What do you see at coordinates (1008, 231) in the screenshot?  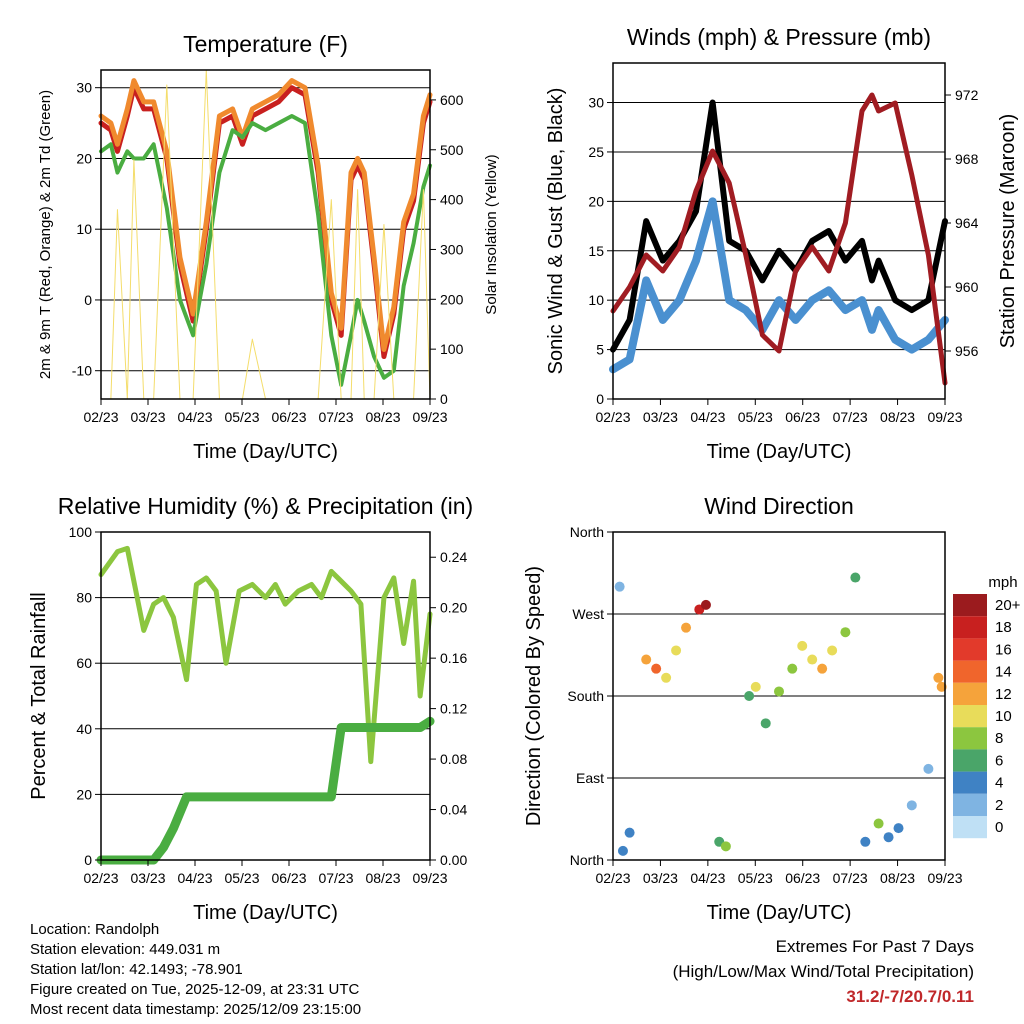 I see `winds-y2label: Station Pressure (Maroon)` at bounding box center [1008, 231].